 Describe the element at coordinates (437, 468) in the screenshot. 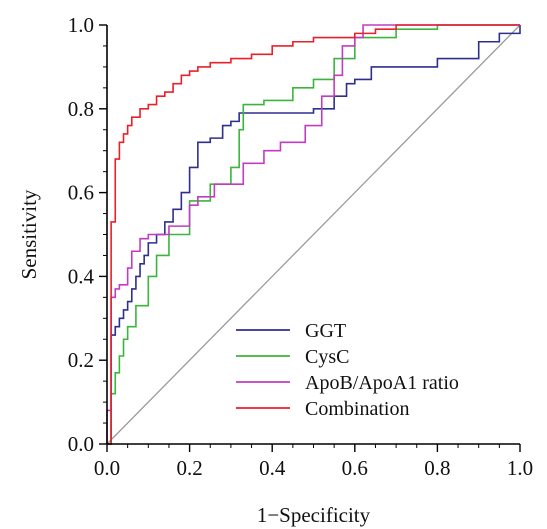

I see `x-tick-label: 0.8` at that location.